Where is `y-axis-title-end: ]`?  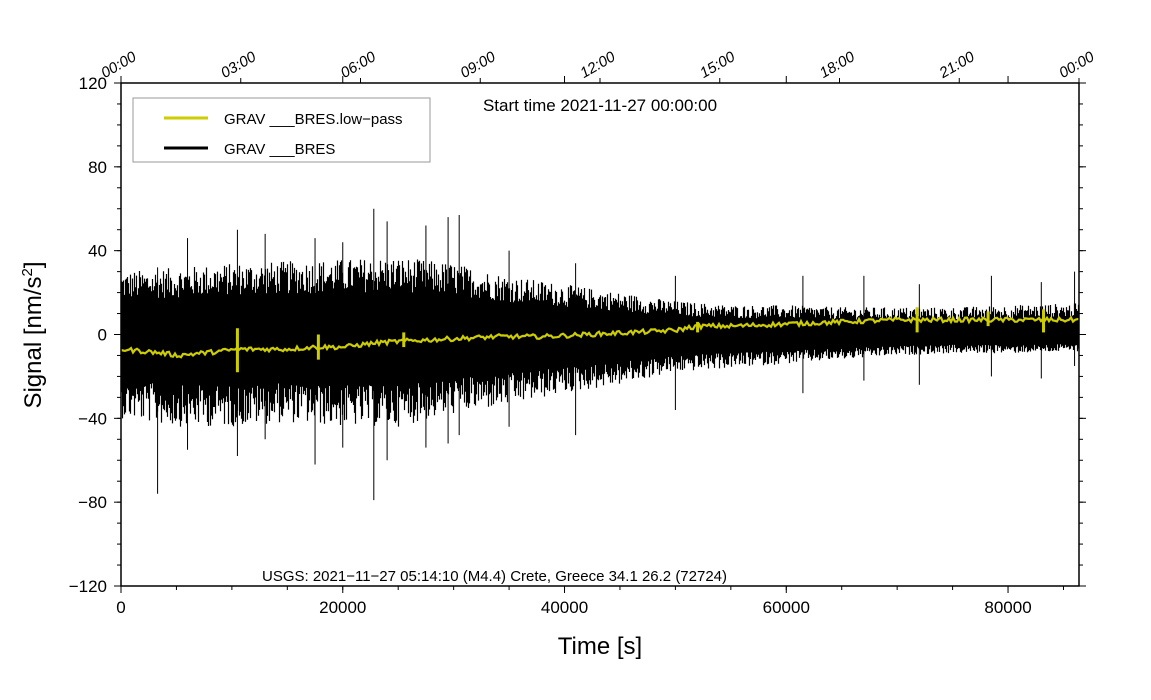 y-axis-title-end: ] is located at coordinates (33, 264).